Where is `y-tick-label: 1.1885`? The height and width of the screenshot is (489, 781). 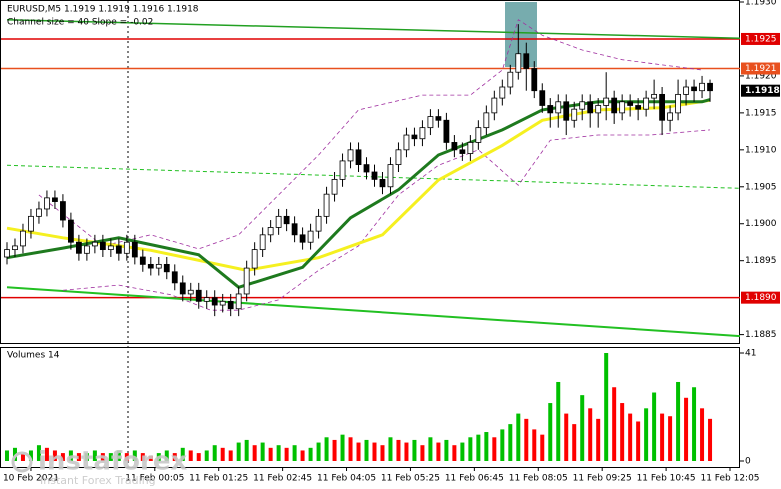 y-tick-label: 1.1885 is located at coordinates (761, 335).